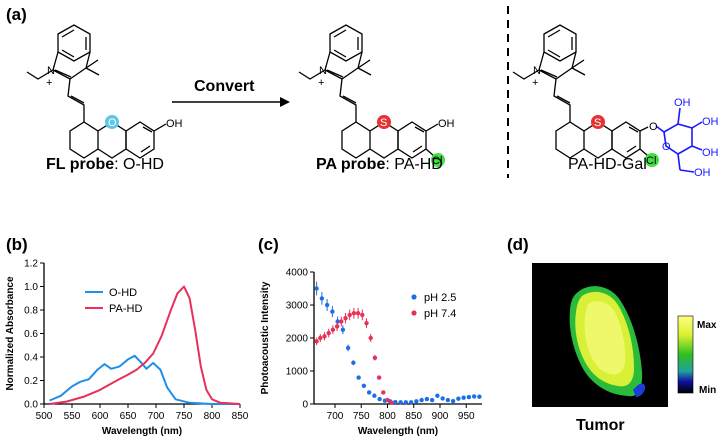 The image size is (725, 441). What do you see at coordinates (125, 309) in the screenshot?
I see `legend-label-pa-hd: PA-HD` at bounding box center [125, 309].